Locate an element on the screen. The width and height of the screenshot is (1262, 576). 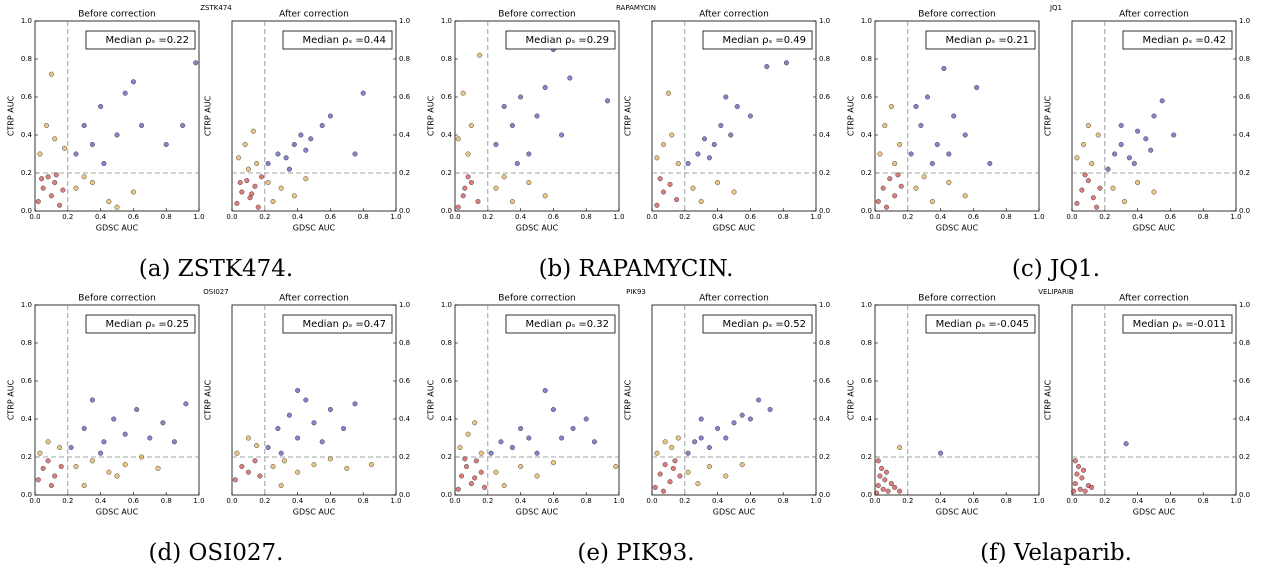
annotation: Median ρₛ =0.42 is located at coordinates (1184, 40).